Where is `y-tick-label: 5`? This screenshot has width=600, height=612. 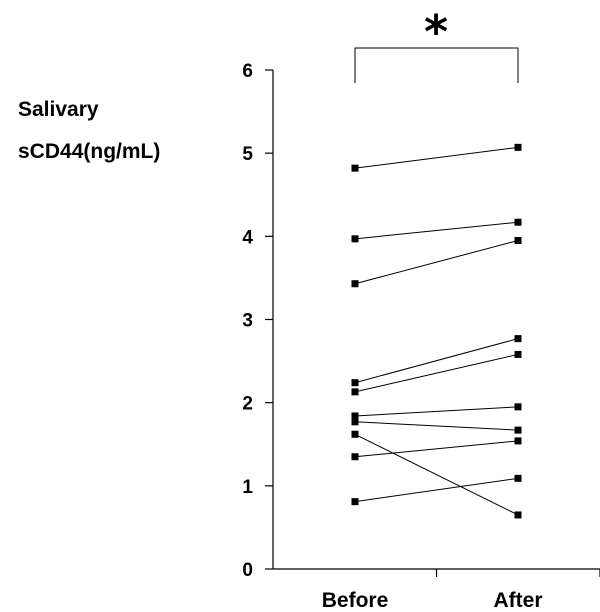 y-tick-label: 5 is located at coordinates (247, 154).